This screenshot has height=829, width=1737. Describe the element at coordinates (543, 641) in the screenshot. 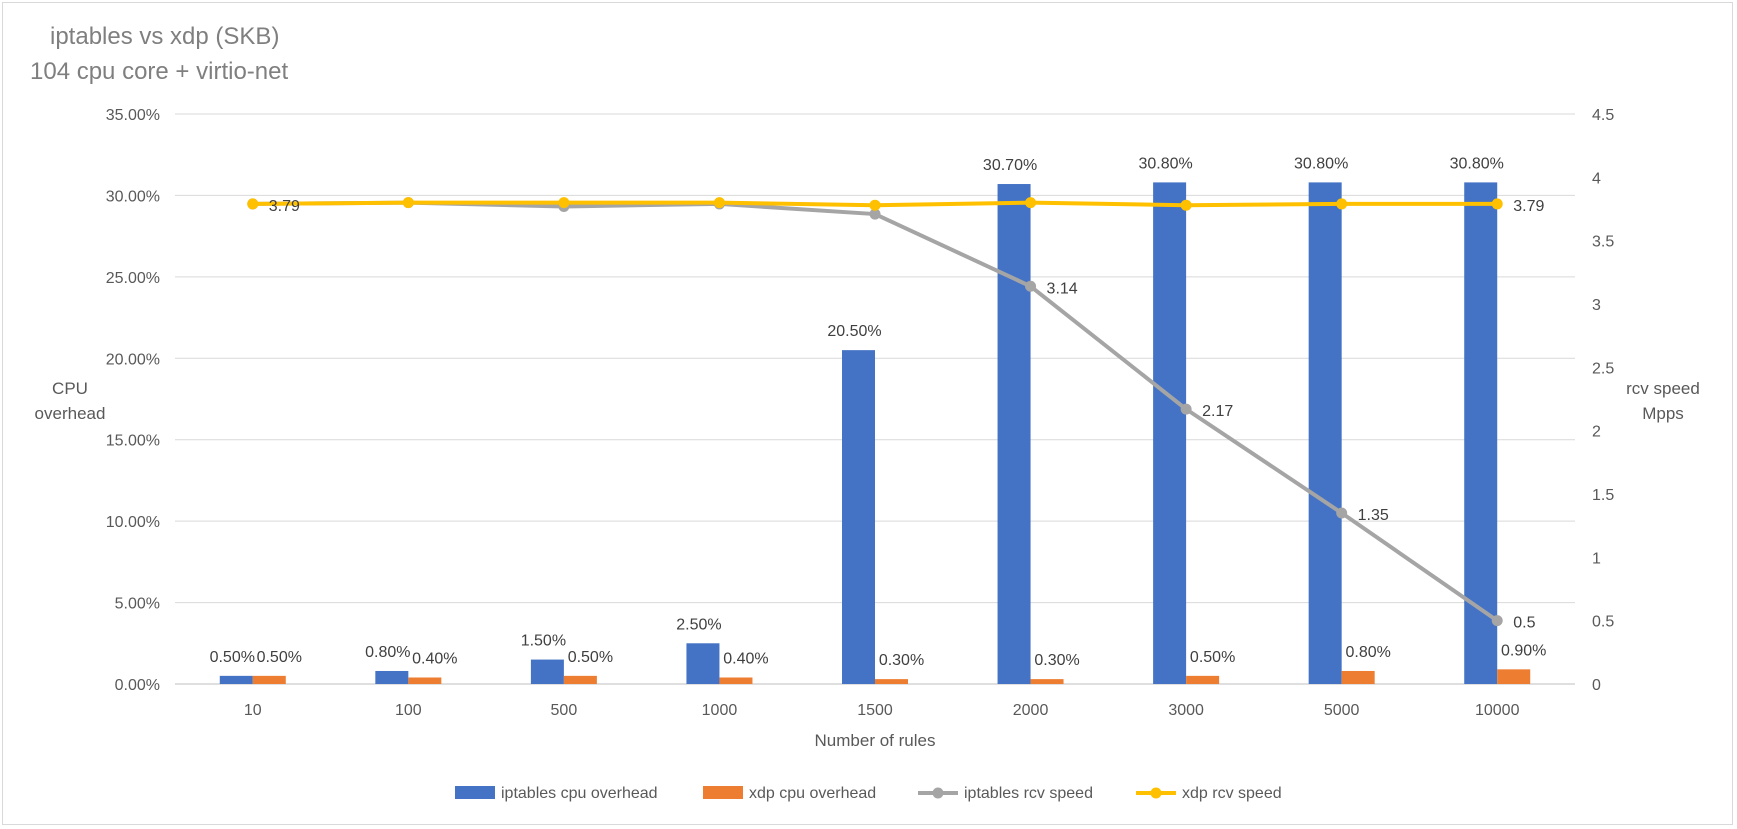

I see `data-label-iptables-cpu-overhead: 1.50%` at that location.